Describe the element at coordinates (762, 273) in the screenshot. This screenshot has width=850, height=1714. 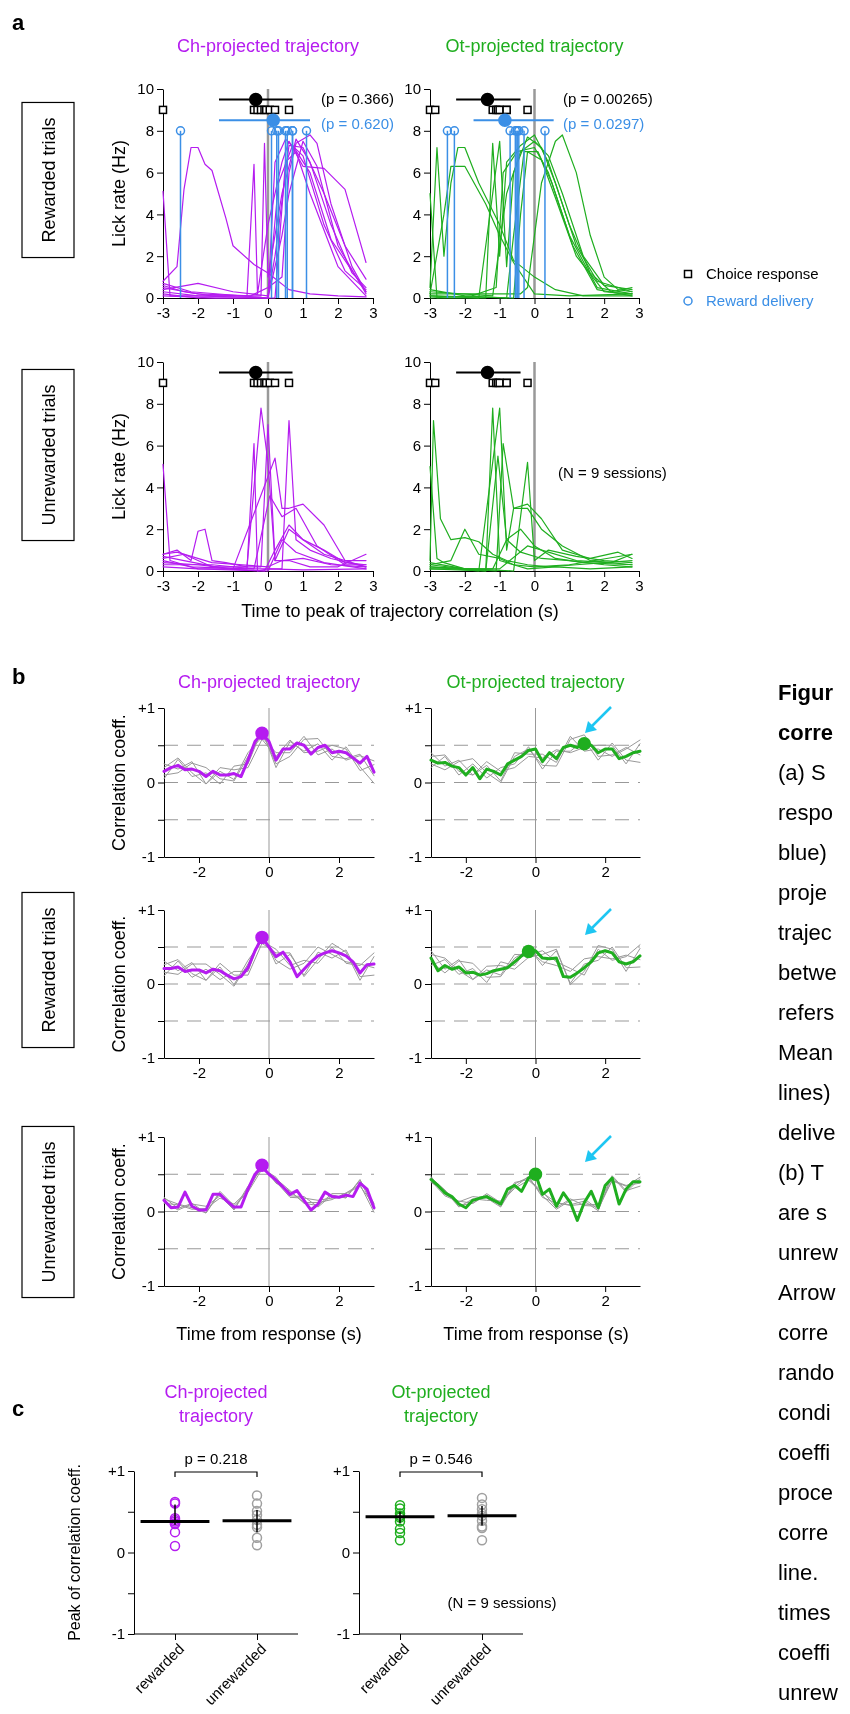
I see `legend-label: Choice response` at that location.